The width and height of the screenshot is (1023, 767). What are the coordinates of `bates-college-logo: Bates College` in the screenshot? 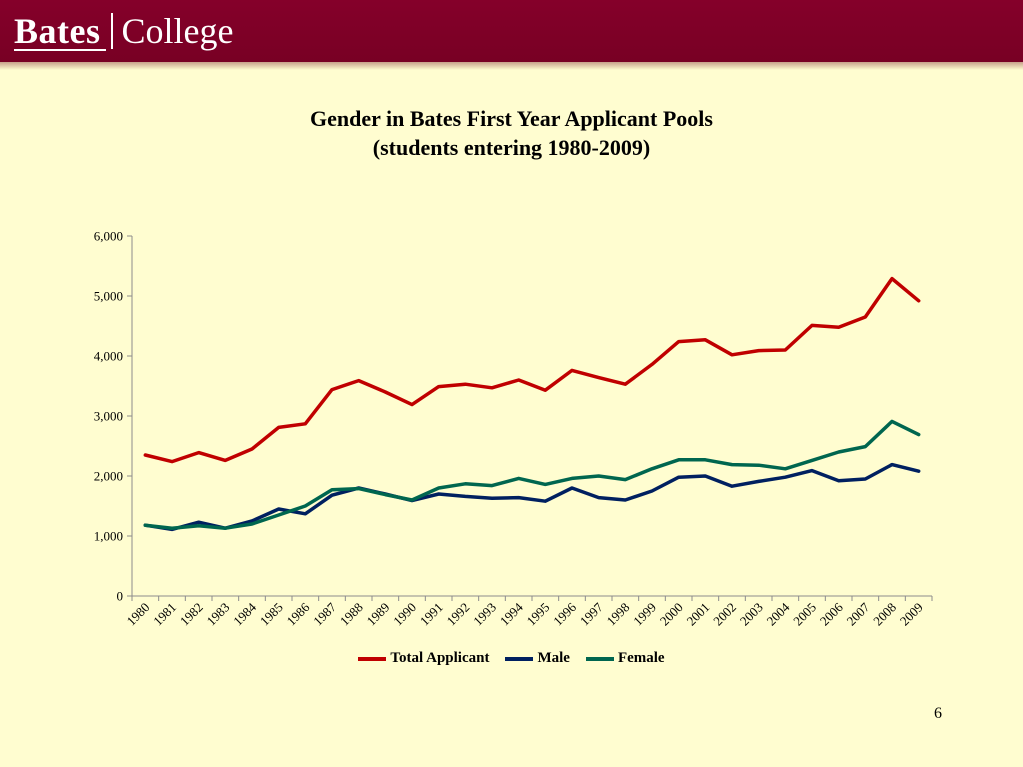 It's located at (123, 31).